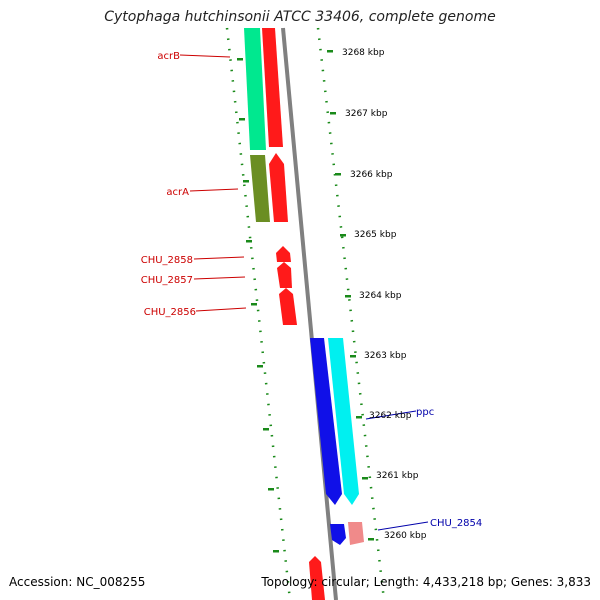 The image size is (600, 600). Describe the element at coordinates (317, 578) in the screenshot. I see `bottom-gene-arrow` at that location.